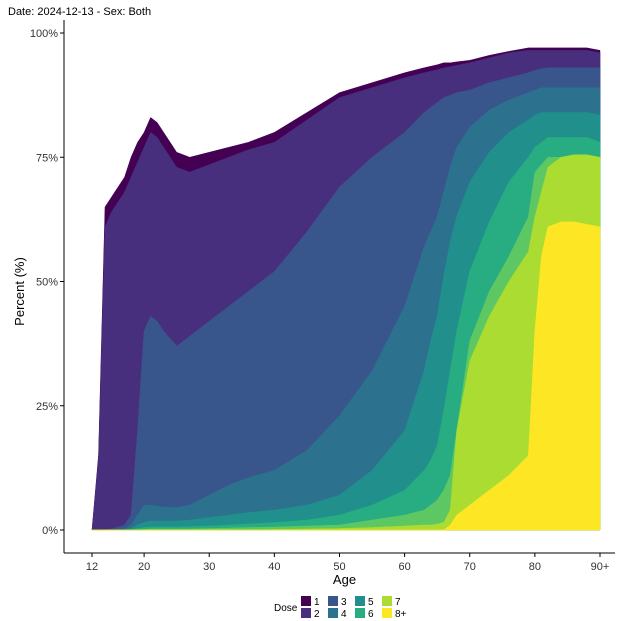 This screenshot has width=621, height=621. What do you see at coordinates (340, 608) in the screenshot?
I see `legend: Dose 12 34 56 78+` at bounding box center [340, 608].